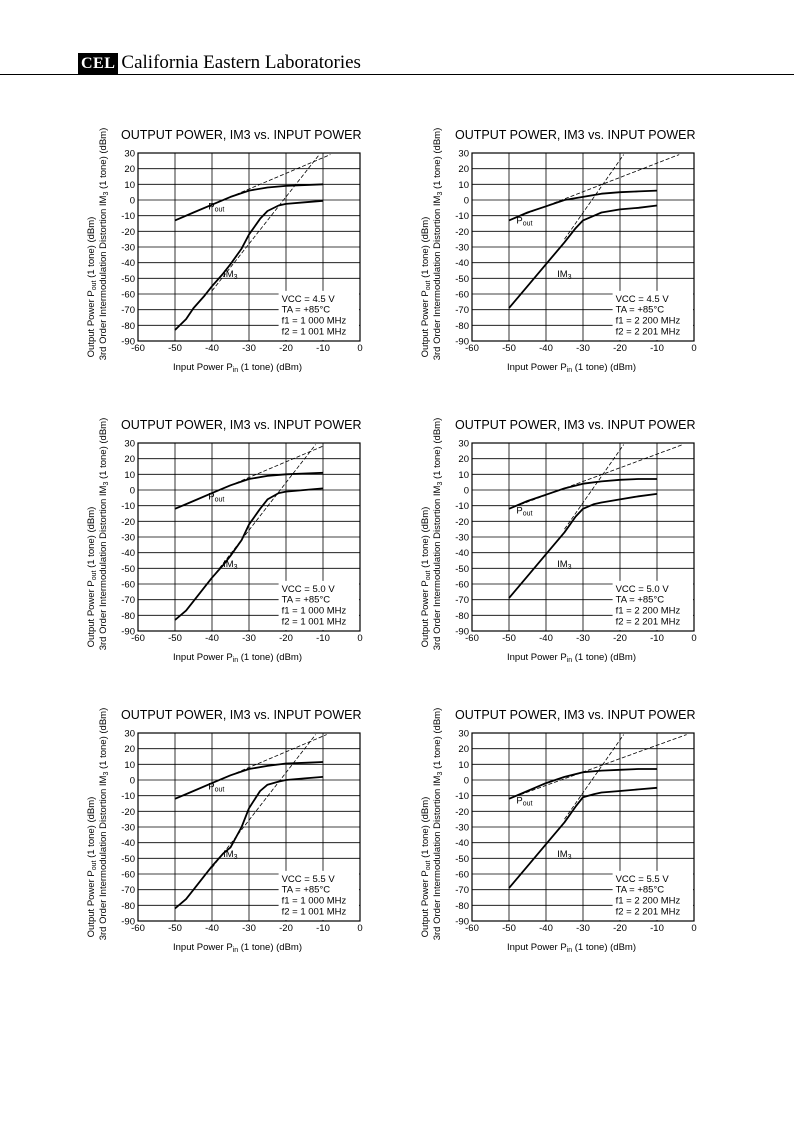  Describe the element at coordinates (241, 62) in the screenshot. I see `company-name: California Eastern Laboratories` at that location.